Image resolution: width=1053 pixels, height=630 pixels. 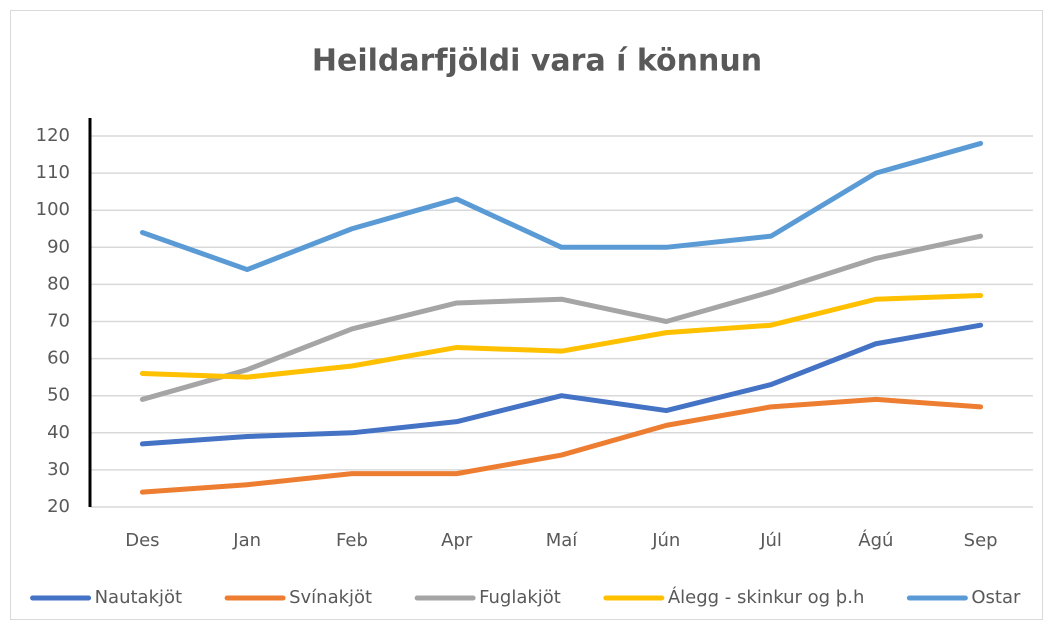 What do you see at coordinates (58, 283) in the screenshot?
I see `y-tick-label: 80` at bounding box center [58, 283].